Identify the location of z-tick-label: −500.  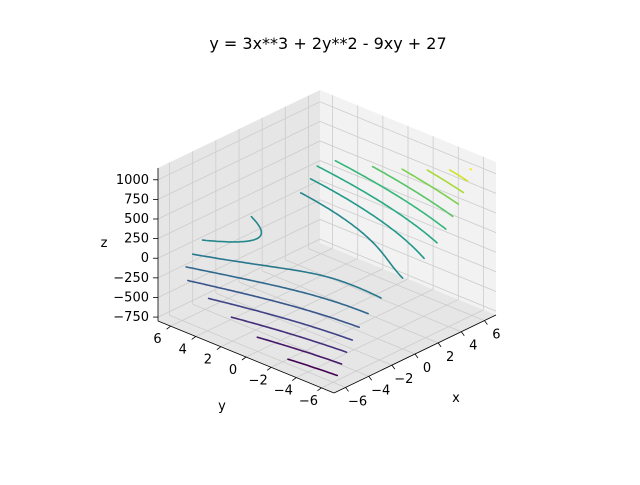
(131, 297).